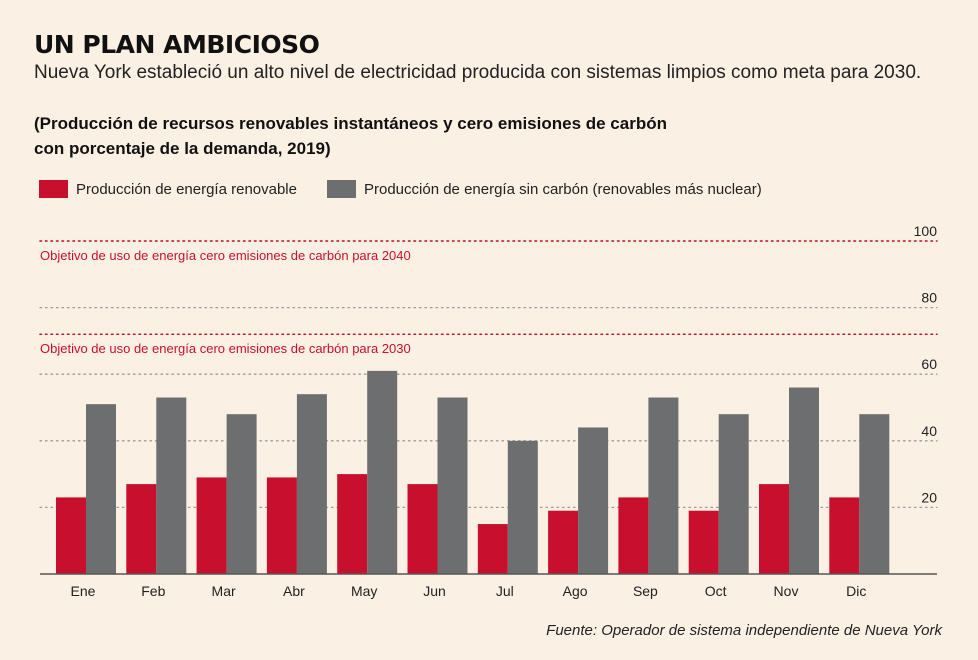  Describe the element at coordinates (929, 364) in the screenshot. I see `y-tick-label: 60` at that location.